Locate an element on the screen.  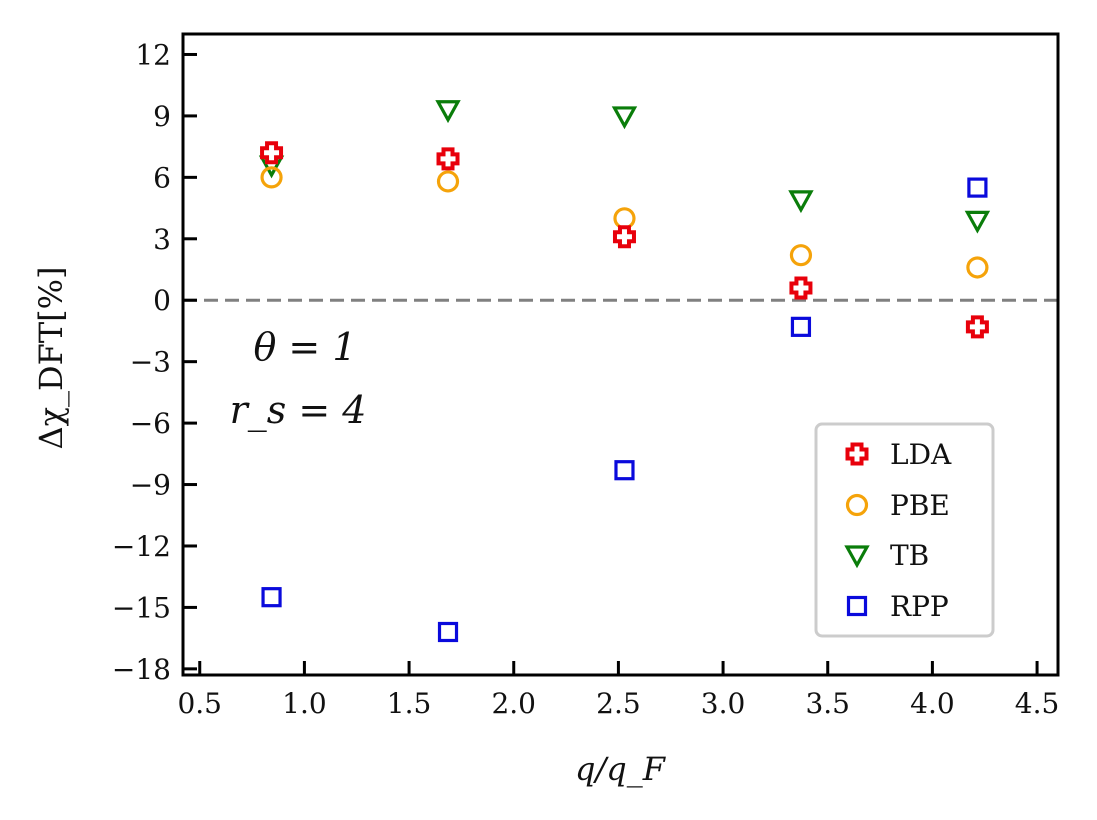
y-tick-label: −15 is located at coordinates (141, 607).